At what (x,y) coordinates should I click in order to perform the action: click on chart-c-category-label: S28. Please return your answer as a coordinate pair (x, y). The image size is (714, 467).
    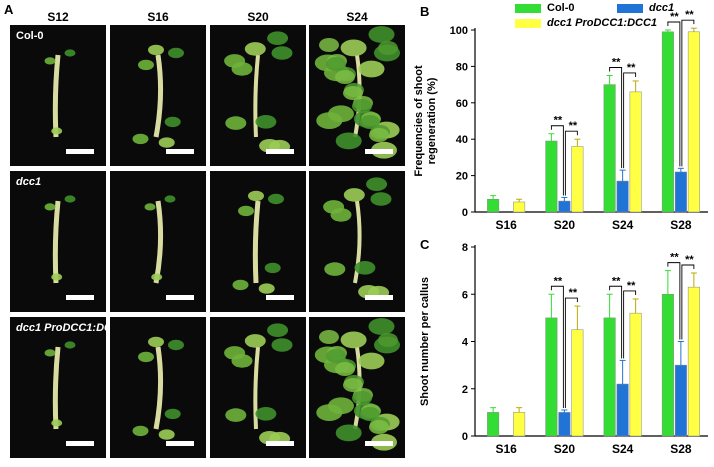
    Looking at the image, I should click on (681, 449).